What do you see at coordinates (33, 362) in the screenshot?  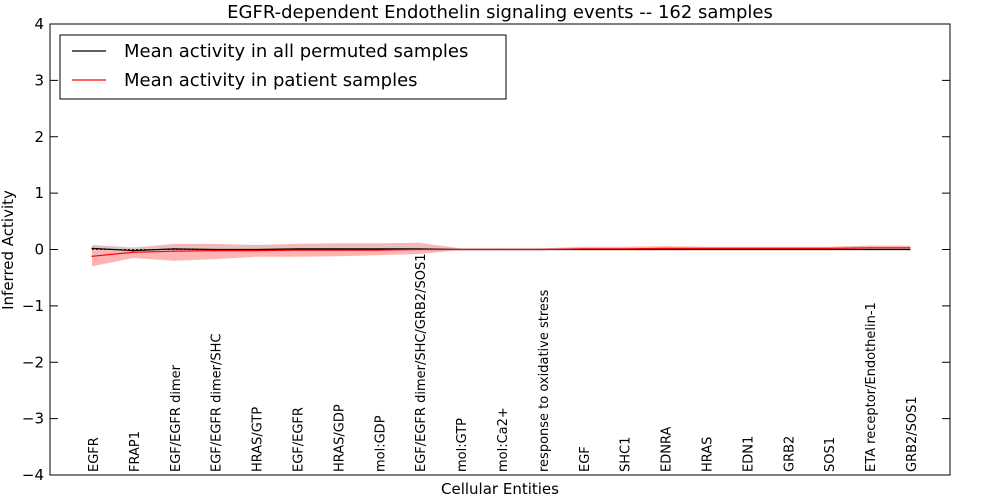 I see `y-tick-label: −2` at bounding box center [33, 362].